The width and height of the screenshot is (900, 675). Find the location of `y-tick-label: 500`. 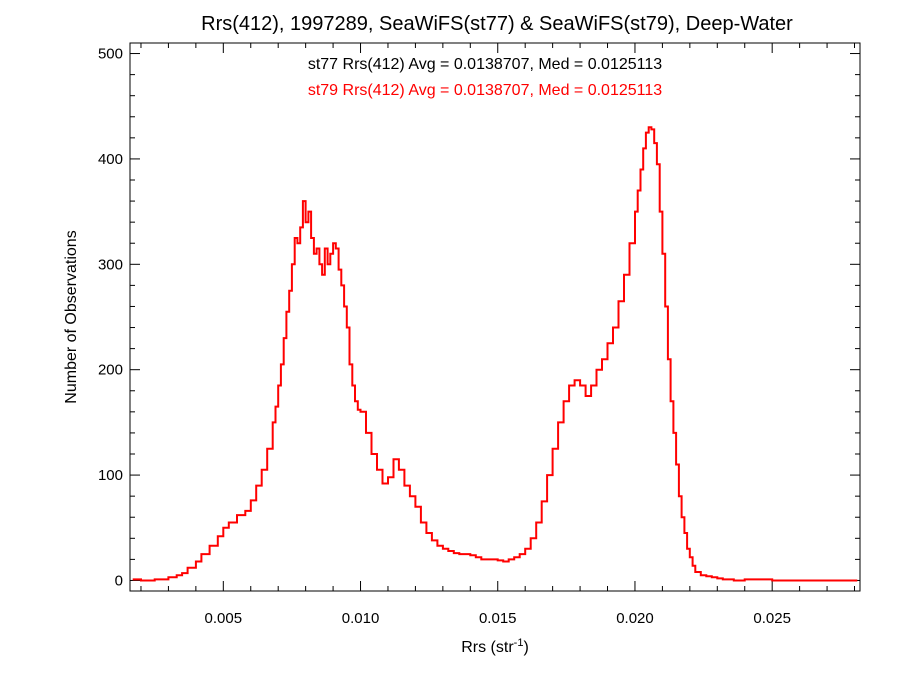

y-tick-label: 500 is located at coordinates (110, 54).